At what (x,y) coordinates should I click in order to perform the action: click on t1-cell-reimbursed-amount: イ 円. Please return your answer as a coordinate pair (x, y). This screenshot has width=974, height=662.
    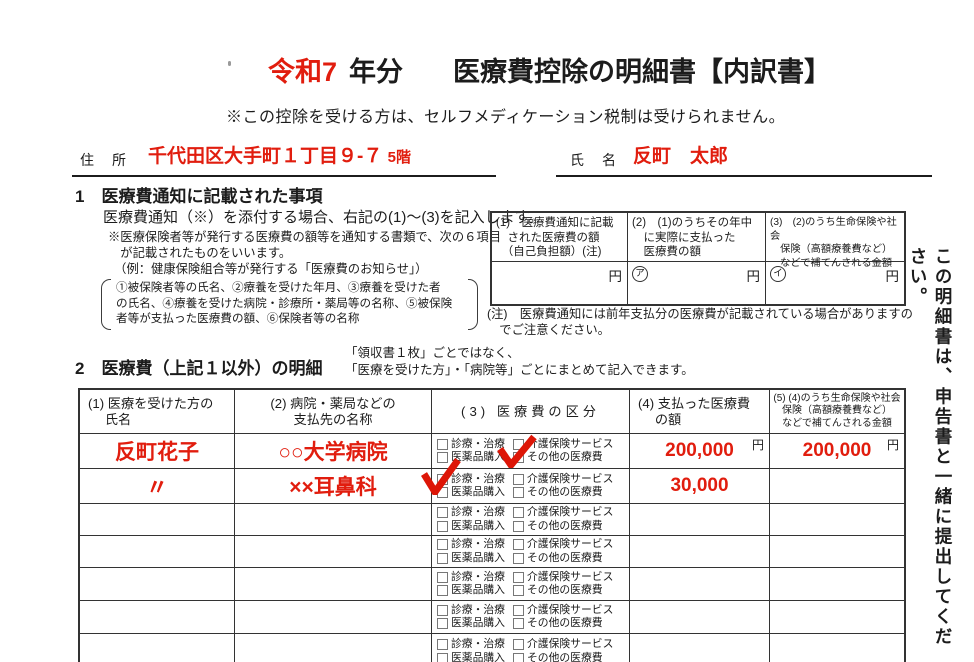
    Looking at the image, I should click on (834, 283).